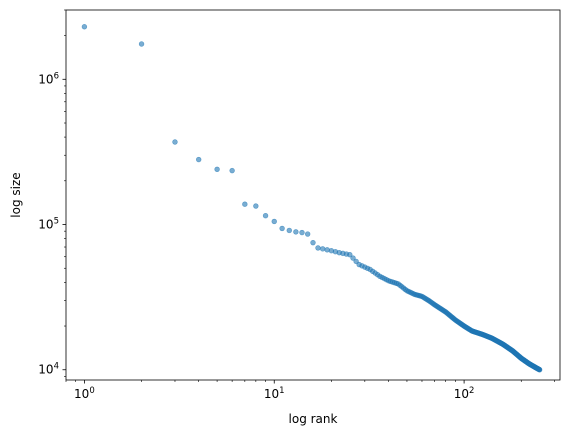 The image size is (570, 437). What do you see at coordinates (48, 78) in the screenshot?
I see `y-tick-label: 106` at bounding box center [48, 78].